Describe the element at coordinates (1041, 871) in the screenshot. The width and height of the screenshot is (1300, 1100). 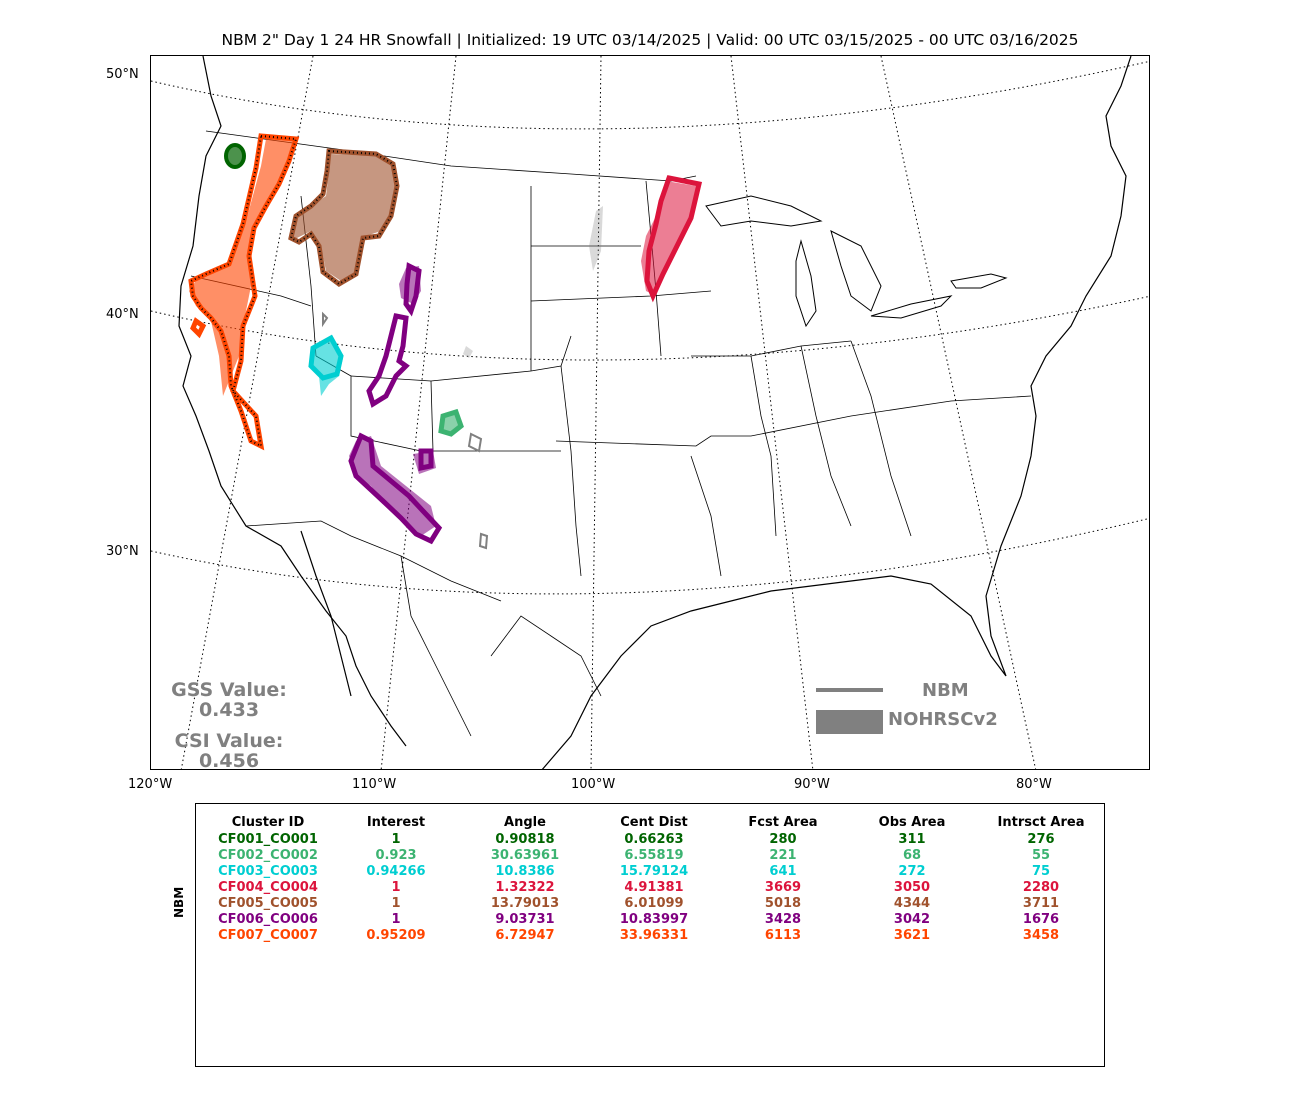
I see `cell-intrsct-area: 75` at that location.